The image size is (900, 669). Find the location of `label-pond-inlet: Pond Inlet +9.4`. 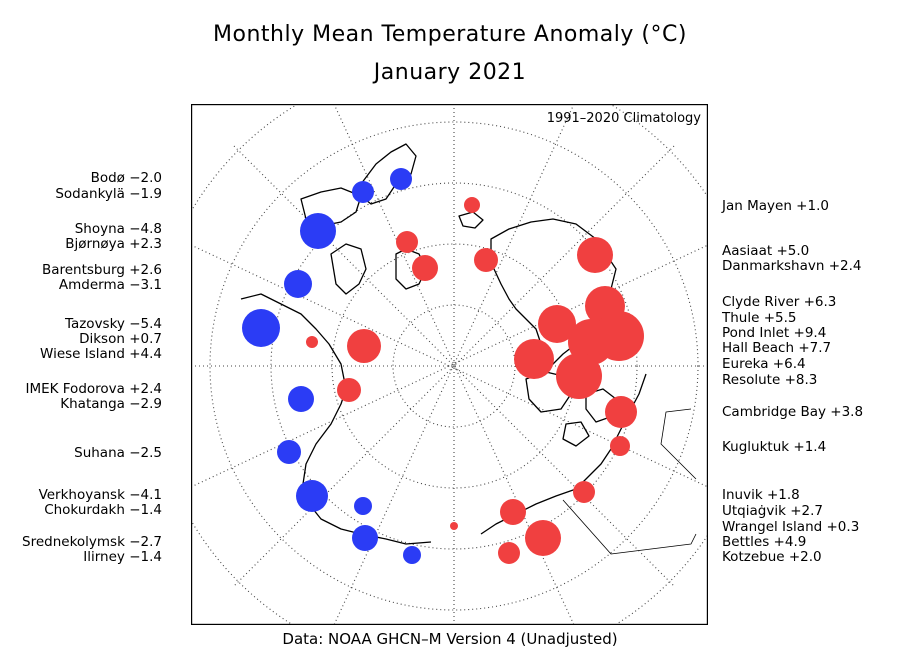

label-pond-inlet: Pond Inlet +9.4 is located at coordinates (774, 333).